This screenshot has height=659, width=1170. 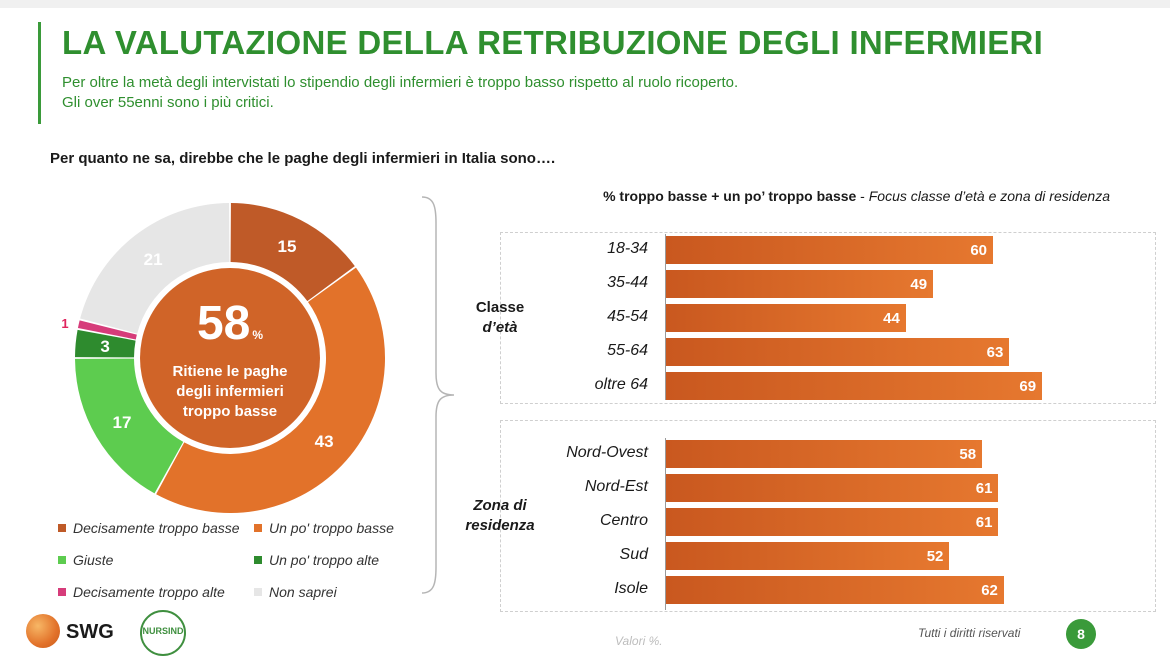 What do you see at coordinates (984, 522) in the screenshot?
I see `bar-value-label-7: 61` at bounding box center [984, 522].